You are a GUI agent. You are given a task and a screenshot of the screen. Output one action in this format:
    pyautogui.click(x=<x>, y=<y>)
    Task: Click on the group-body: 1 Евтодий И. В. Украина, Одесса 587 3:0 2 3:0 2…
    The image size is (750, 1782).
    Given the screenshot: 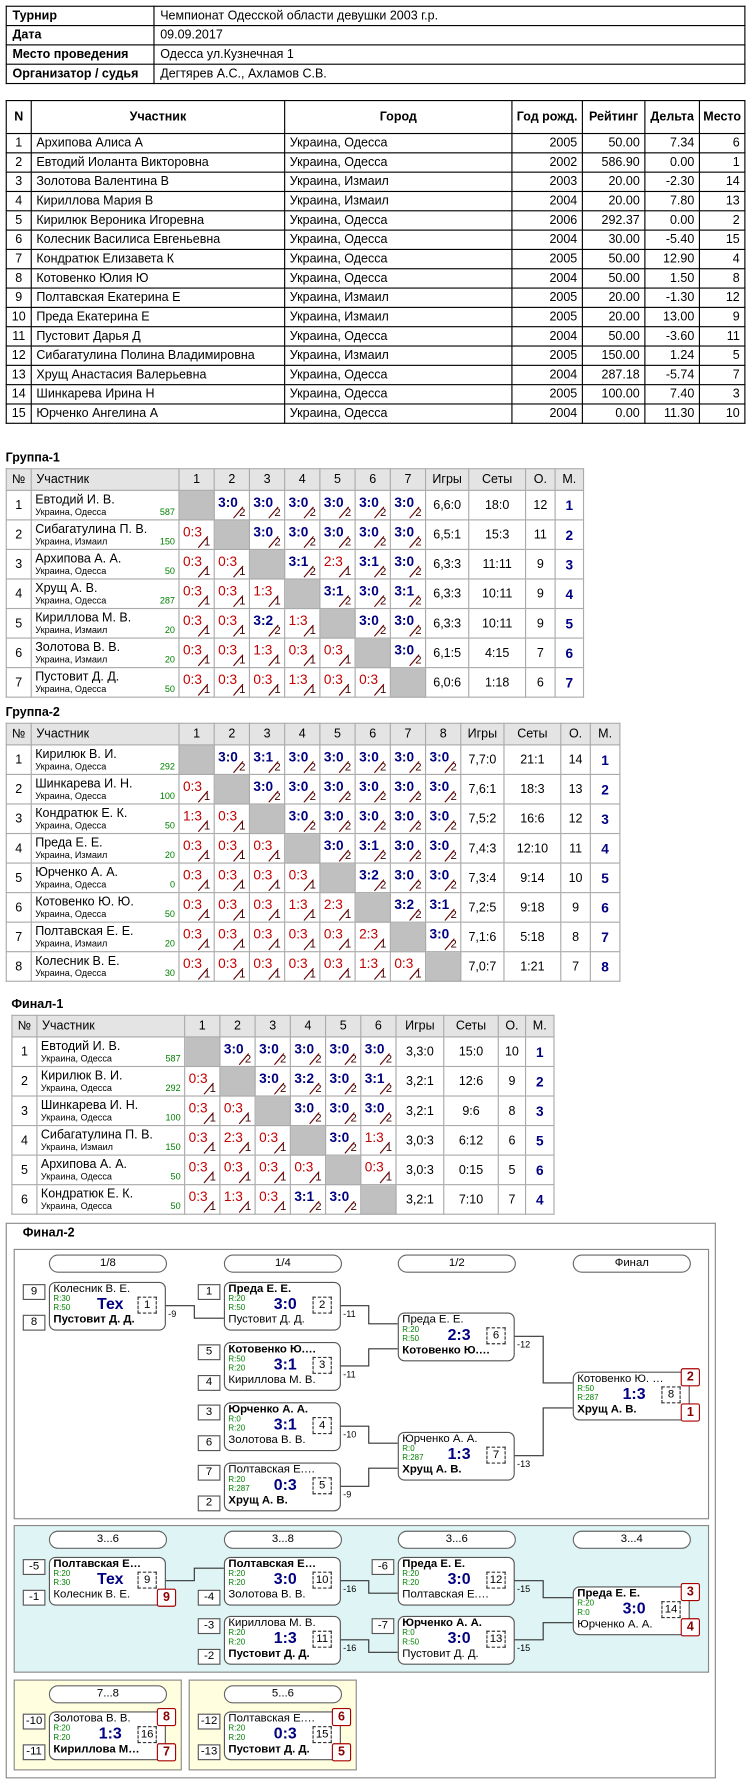 What is the action you would take?
    pyautogui.click(x=295, y=593)
    